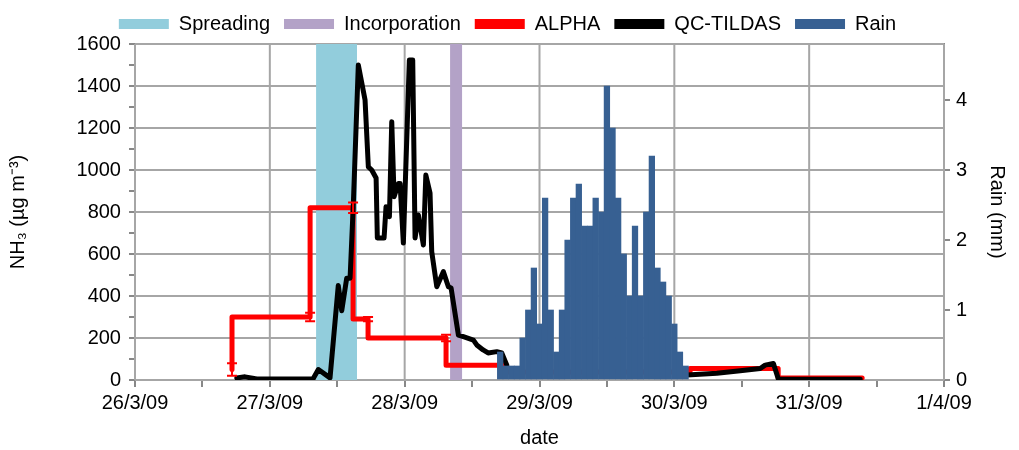 The width and height of the screenshot is (1019, 450). What do you see at coordinates (405, 401) in the screenshot?
I see `x-tick-label: 28/3/09` at bounding box center [405, 401].